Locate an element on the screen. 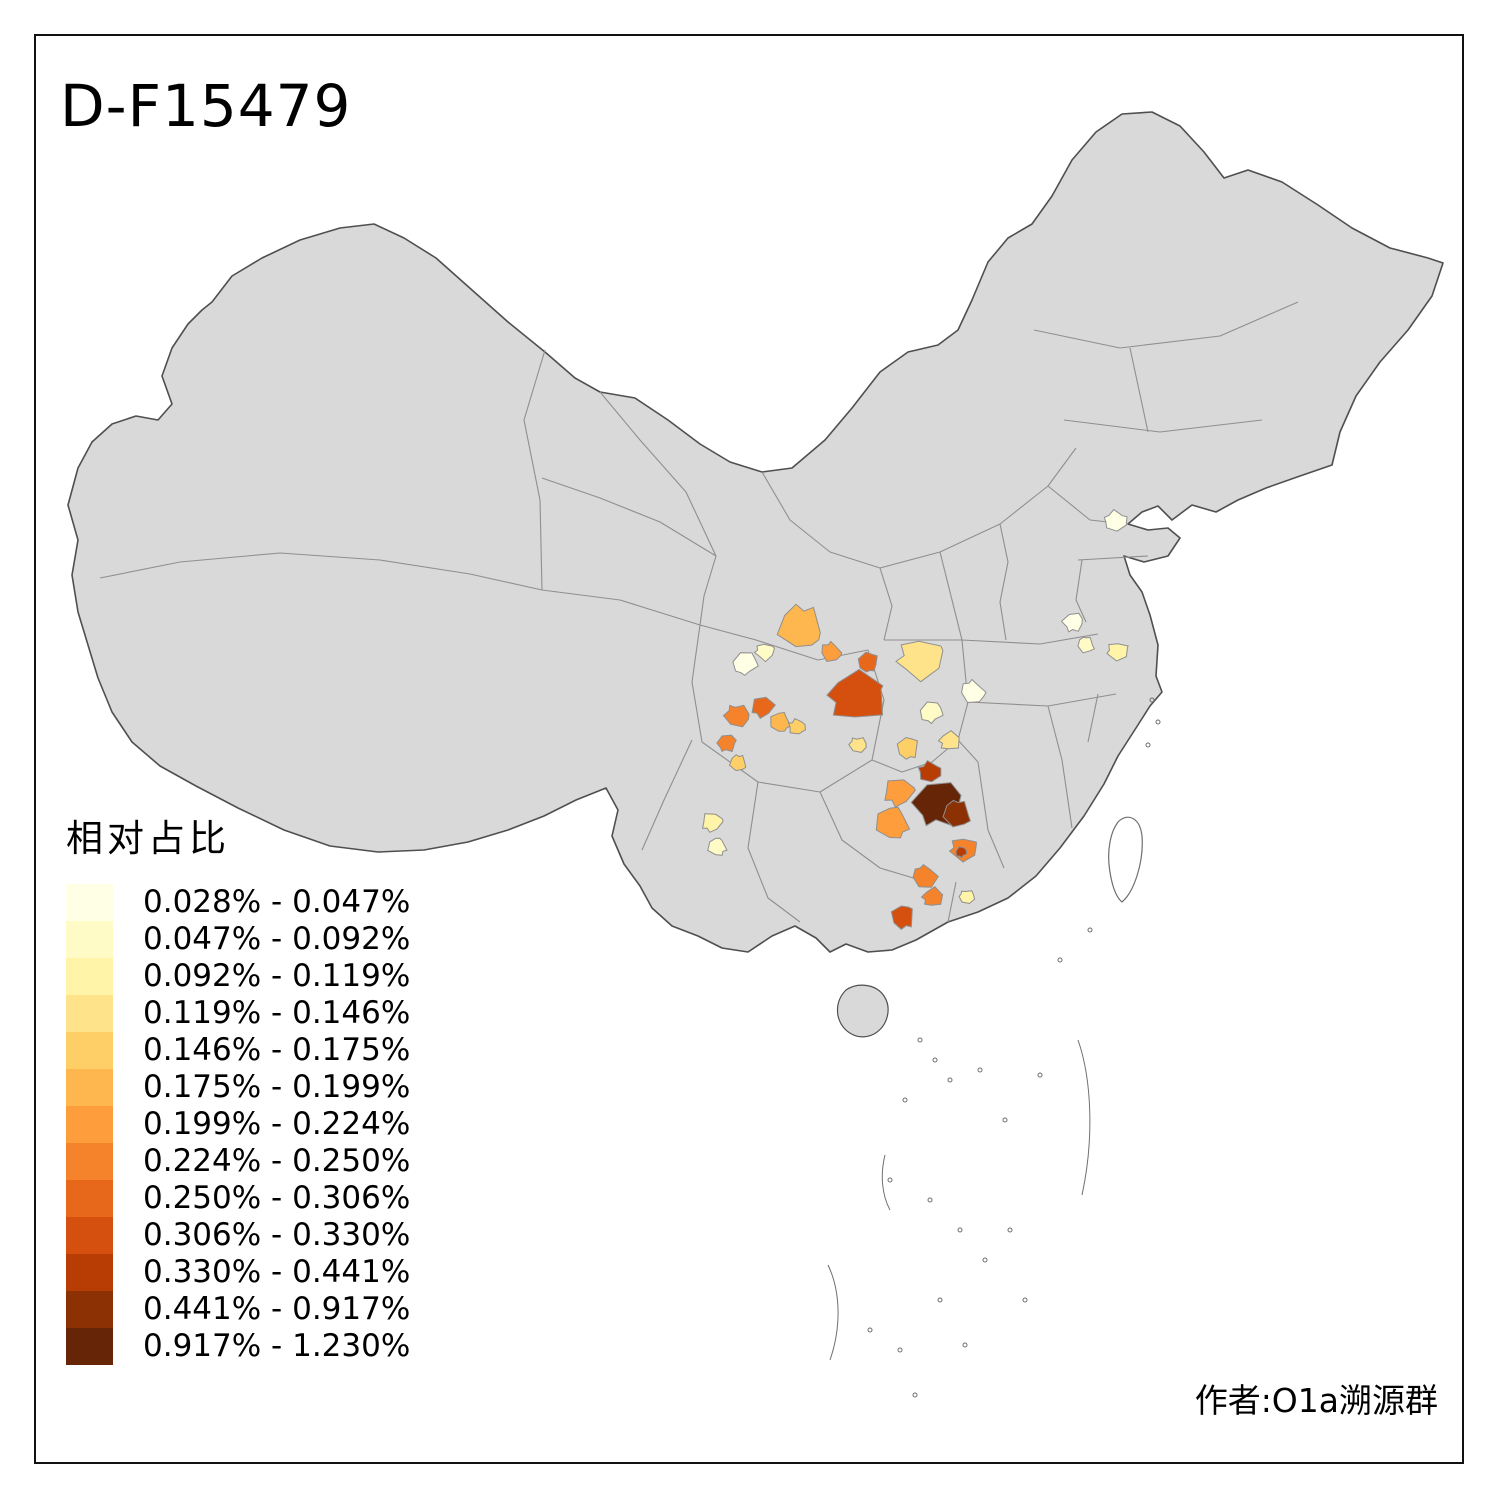  legend-item: 0.917% - 1.230% is located at coordinates (238, 1346).